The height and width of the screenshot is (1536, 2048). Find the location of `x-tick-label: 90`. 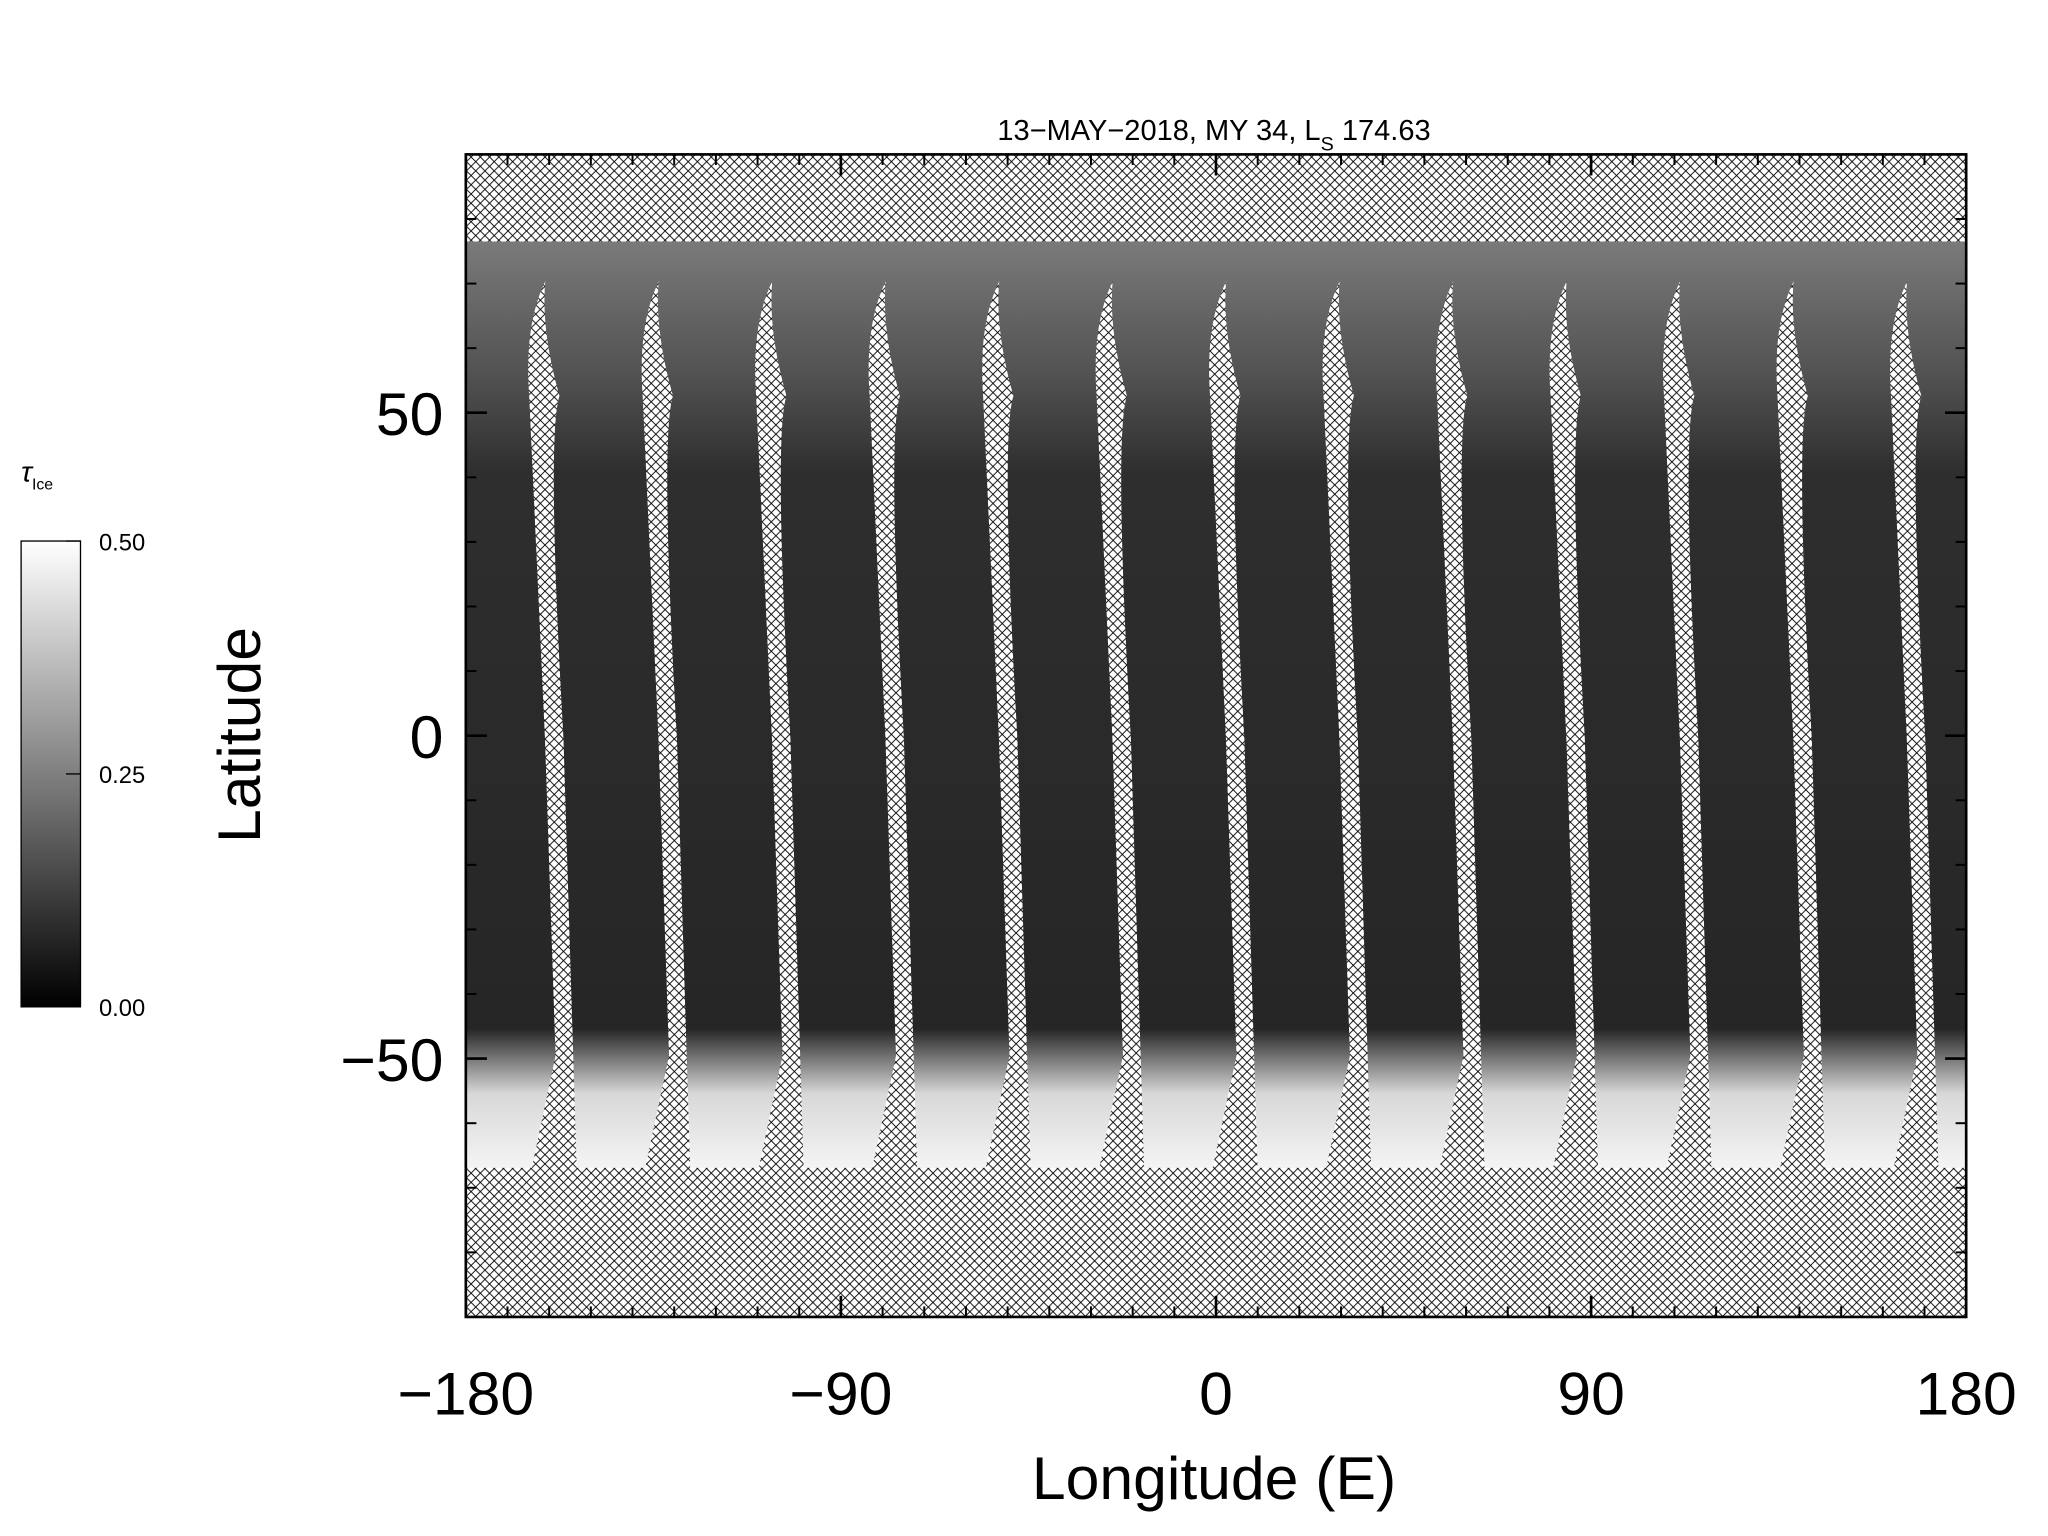

x-tick-label: 90 is located at coordinates (1591, 1394).